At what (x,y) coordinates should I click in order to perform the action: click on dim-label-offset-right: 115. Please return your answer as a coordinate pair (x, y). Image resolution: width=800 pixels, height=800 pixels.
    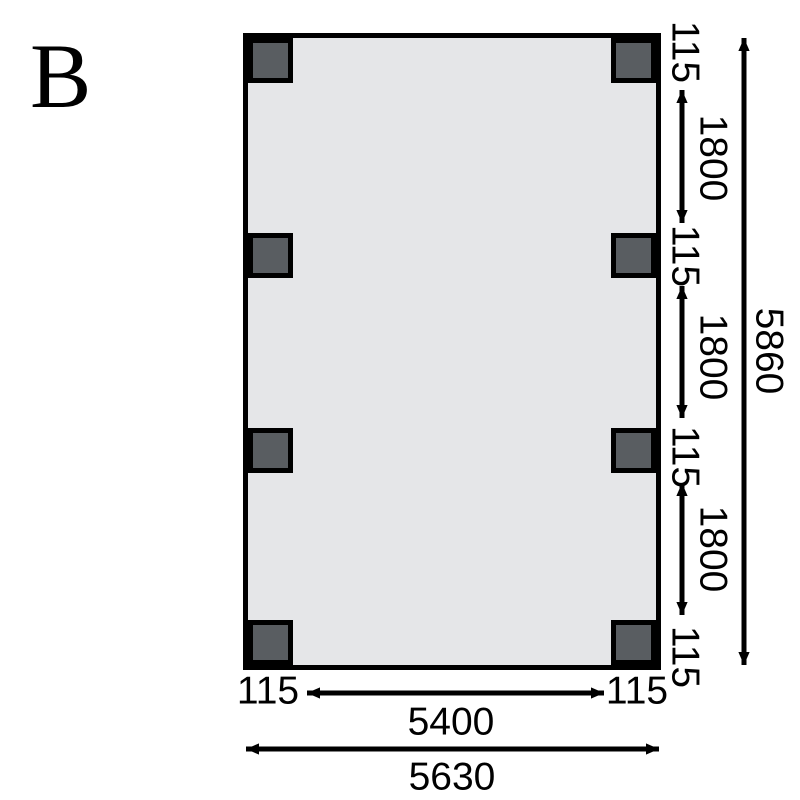
    Looking at the image, I should click on (637, 691).